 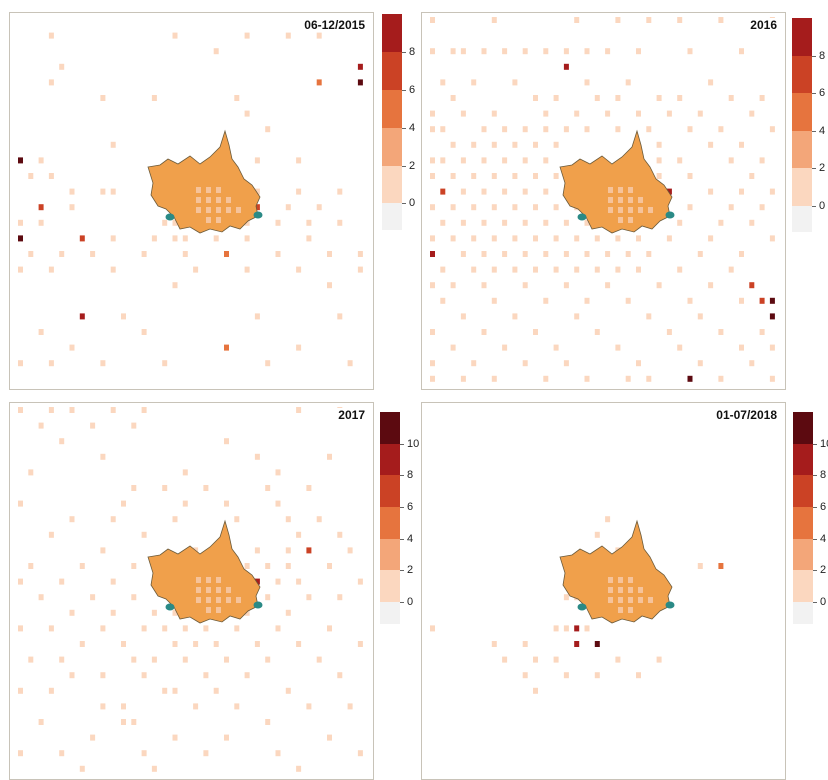 I want to click on legend-label: 2, so click(x=410, y=570).